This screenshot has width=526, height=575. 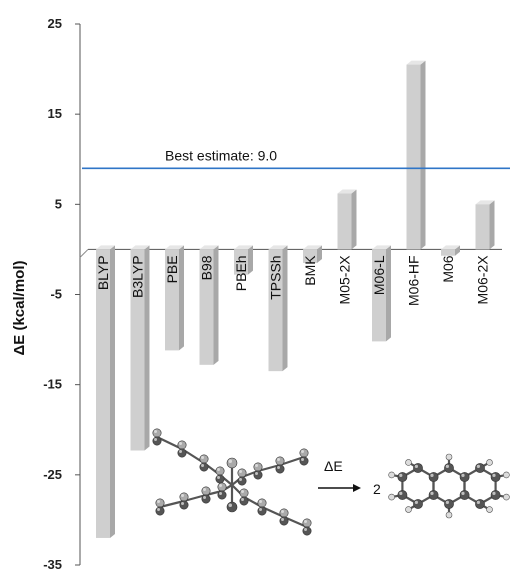 I want to click on y-tick-label: 15, so click(x=55, y=113).